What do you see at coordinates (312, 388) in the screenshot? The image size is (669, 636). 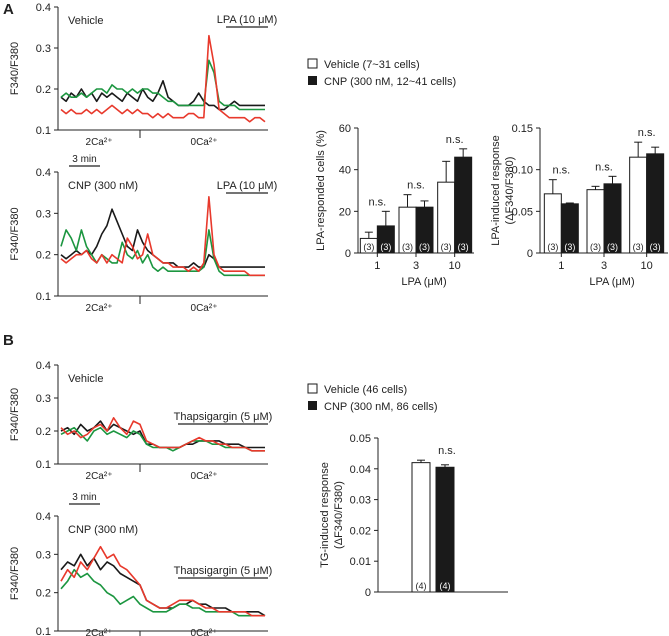 I see `legend-b-vehicle-swatch` at bounding box center [312, 388].